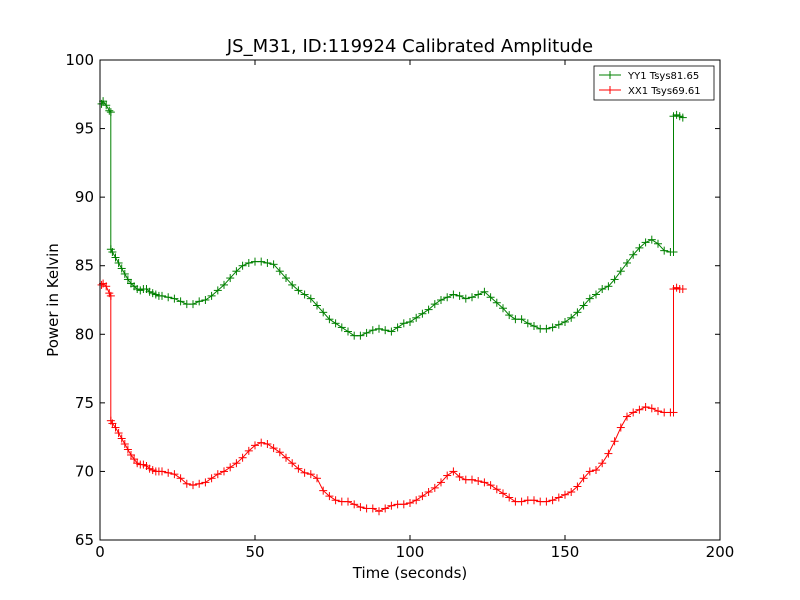  I want to click on y-tick-label: 100, so click(79, 60).